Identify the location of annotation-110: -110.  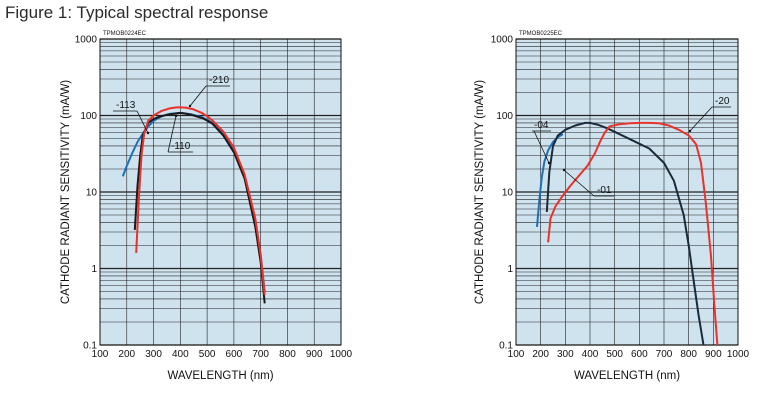
(180, 133).